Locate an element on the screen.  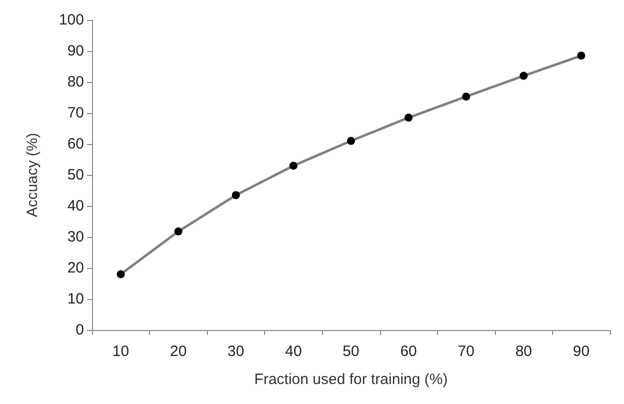
y-tick-label: 50 is located at coordinates (75, 175).